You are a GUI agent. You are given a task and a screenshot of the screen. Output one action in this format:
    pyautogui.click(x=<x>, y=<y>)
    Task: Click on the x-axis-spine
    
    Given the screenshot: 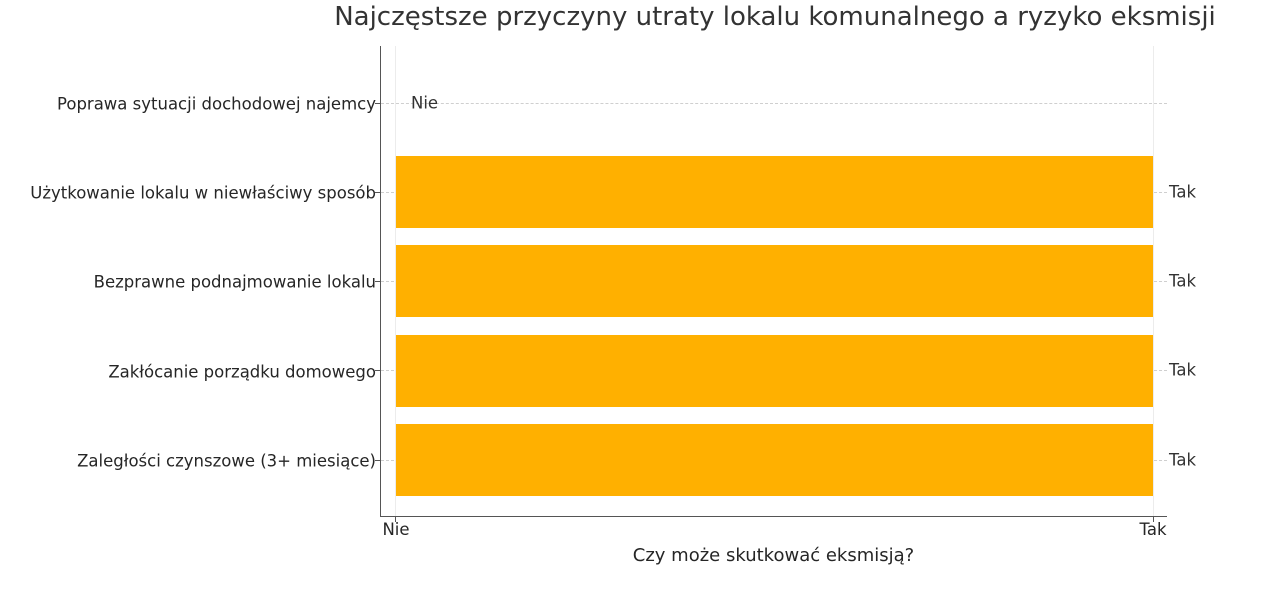 What is the action you would take?
    pyautogui.click(x=773, y=517)
    